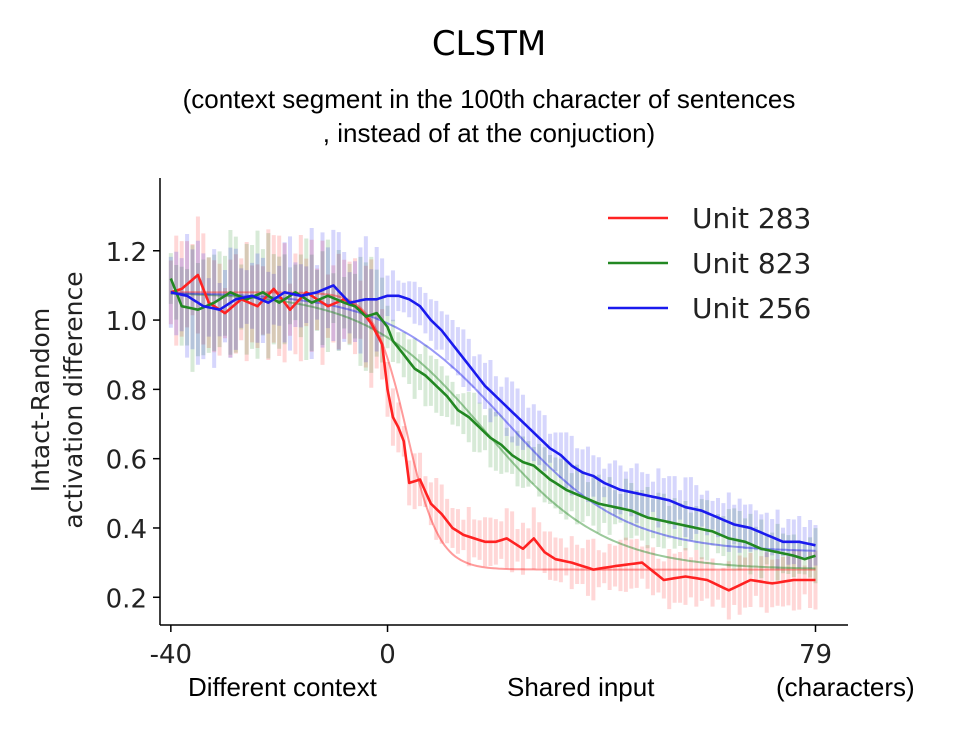 The width and height of the screenshot is (978, 732). Describe the element at coordinates (387, 655) in the screenshot. I see `x-tick-label: 0` at that location.